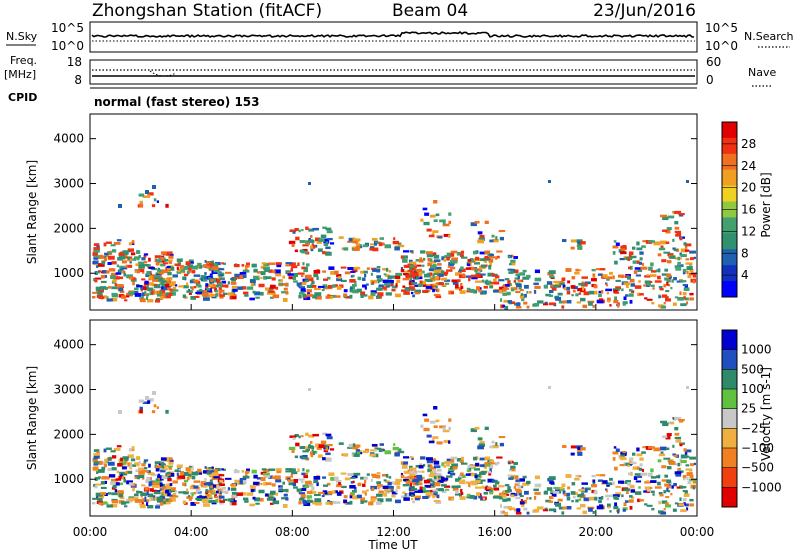  Describe the element at coordinates (762, 72) in the screenshot. I see `nave-label: Nave` at that location.